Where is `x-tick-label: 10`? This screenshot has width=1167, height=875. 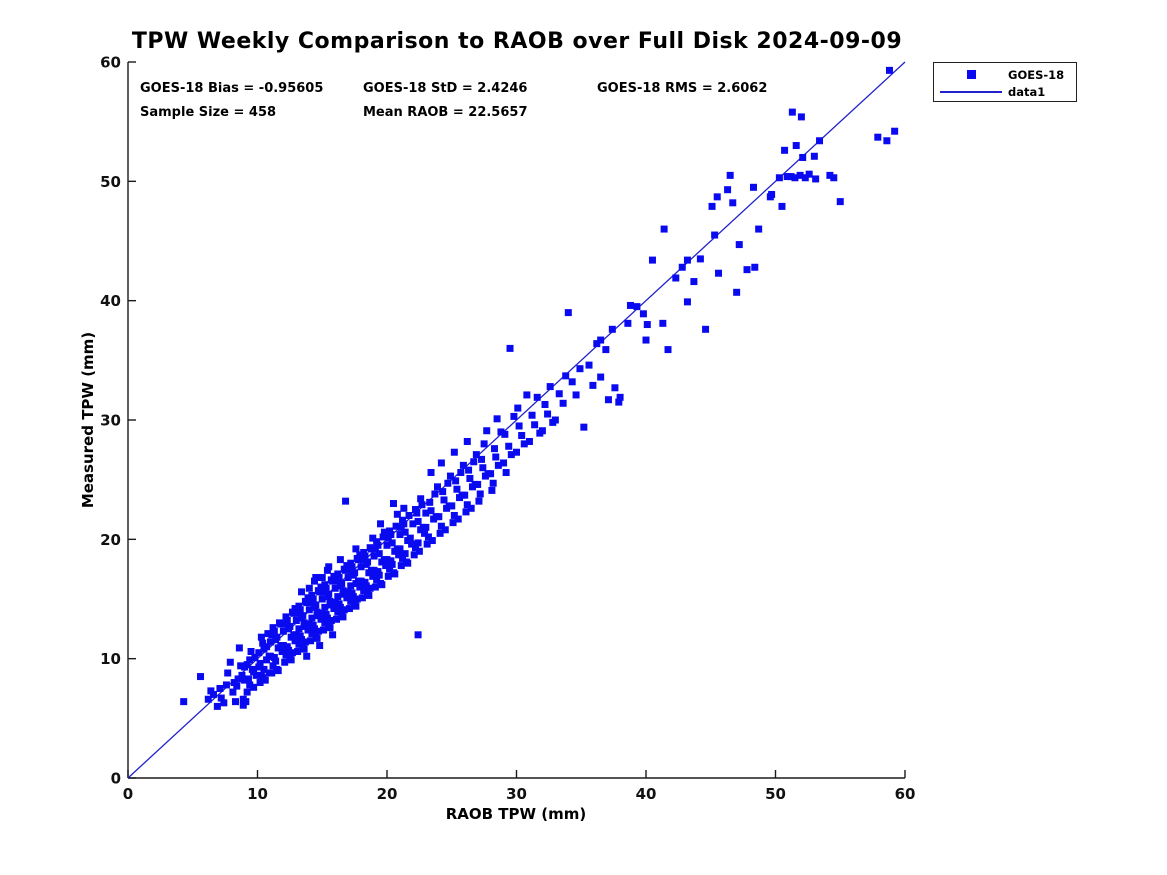
x-tick-label: 10 is located at coordinates (257, 794).